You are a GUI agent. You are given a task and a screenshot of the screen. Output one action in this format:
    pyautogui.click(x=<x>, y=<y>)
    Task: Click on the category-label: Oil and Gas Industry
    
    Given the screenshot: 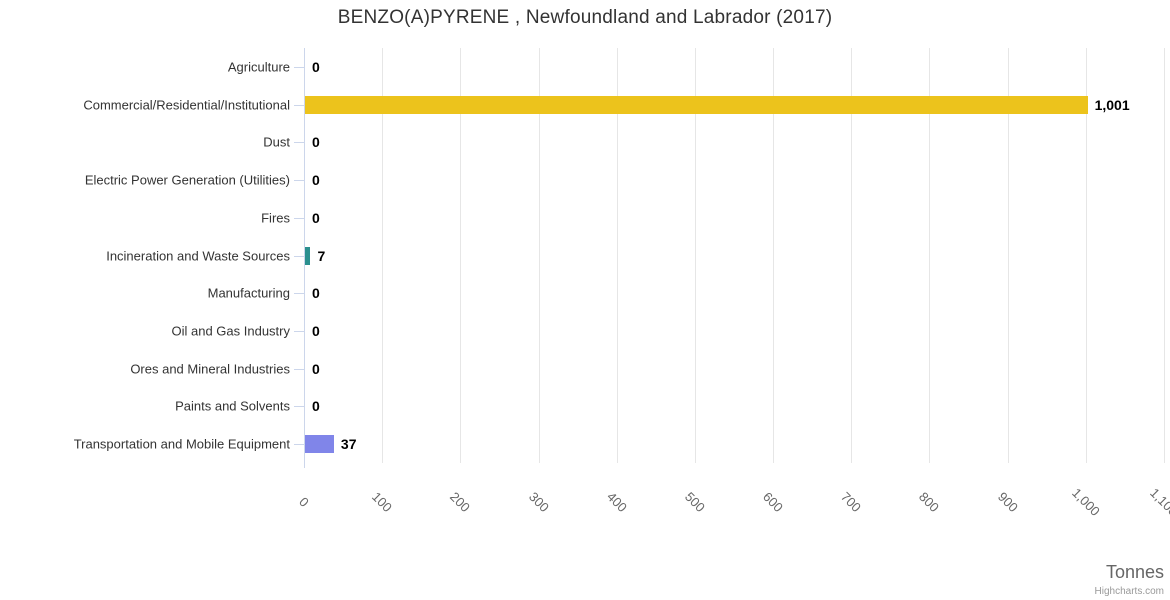 What is the action you would take?
    pyautogui.click(x=231, y=331)
    